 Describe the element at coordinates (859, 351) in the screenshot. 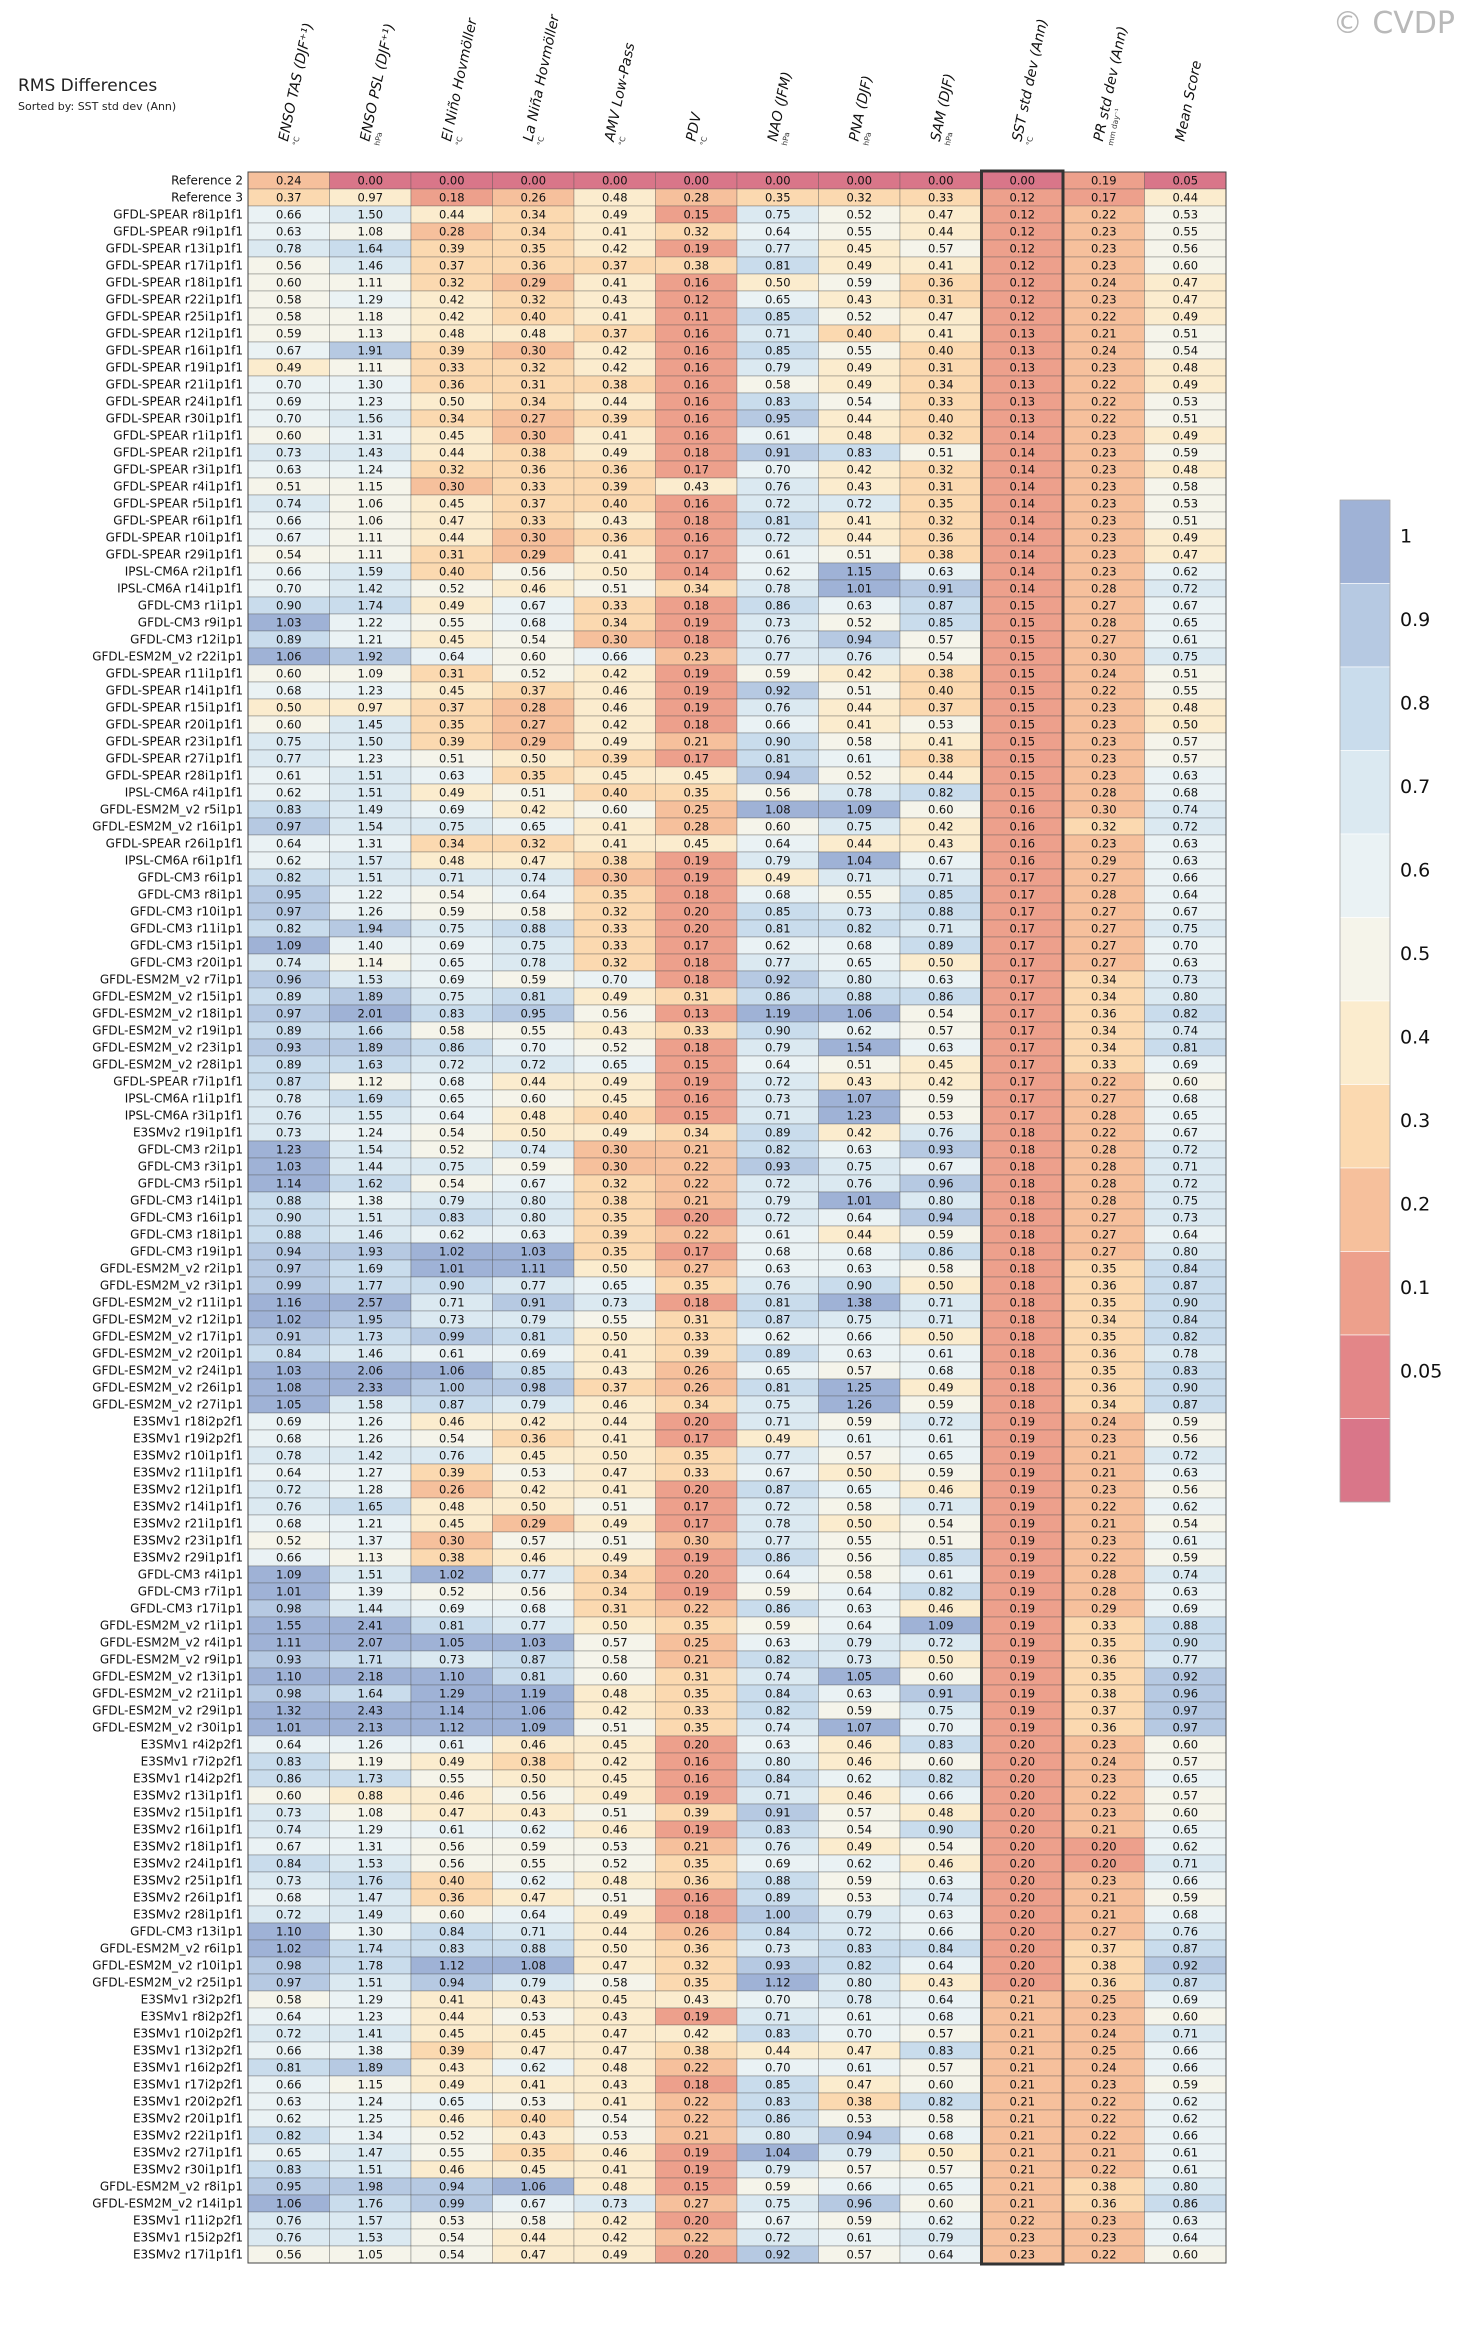

I see `cell-value-label: 0.55` at that location.